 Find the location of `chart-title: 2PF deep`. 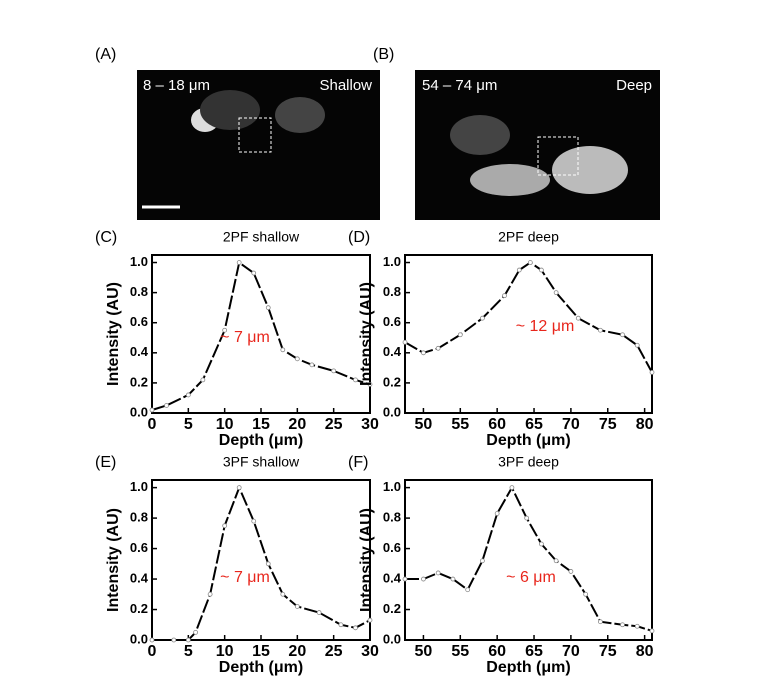

chart-title: 2PF deep is located at coordinates (528, 237).